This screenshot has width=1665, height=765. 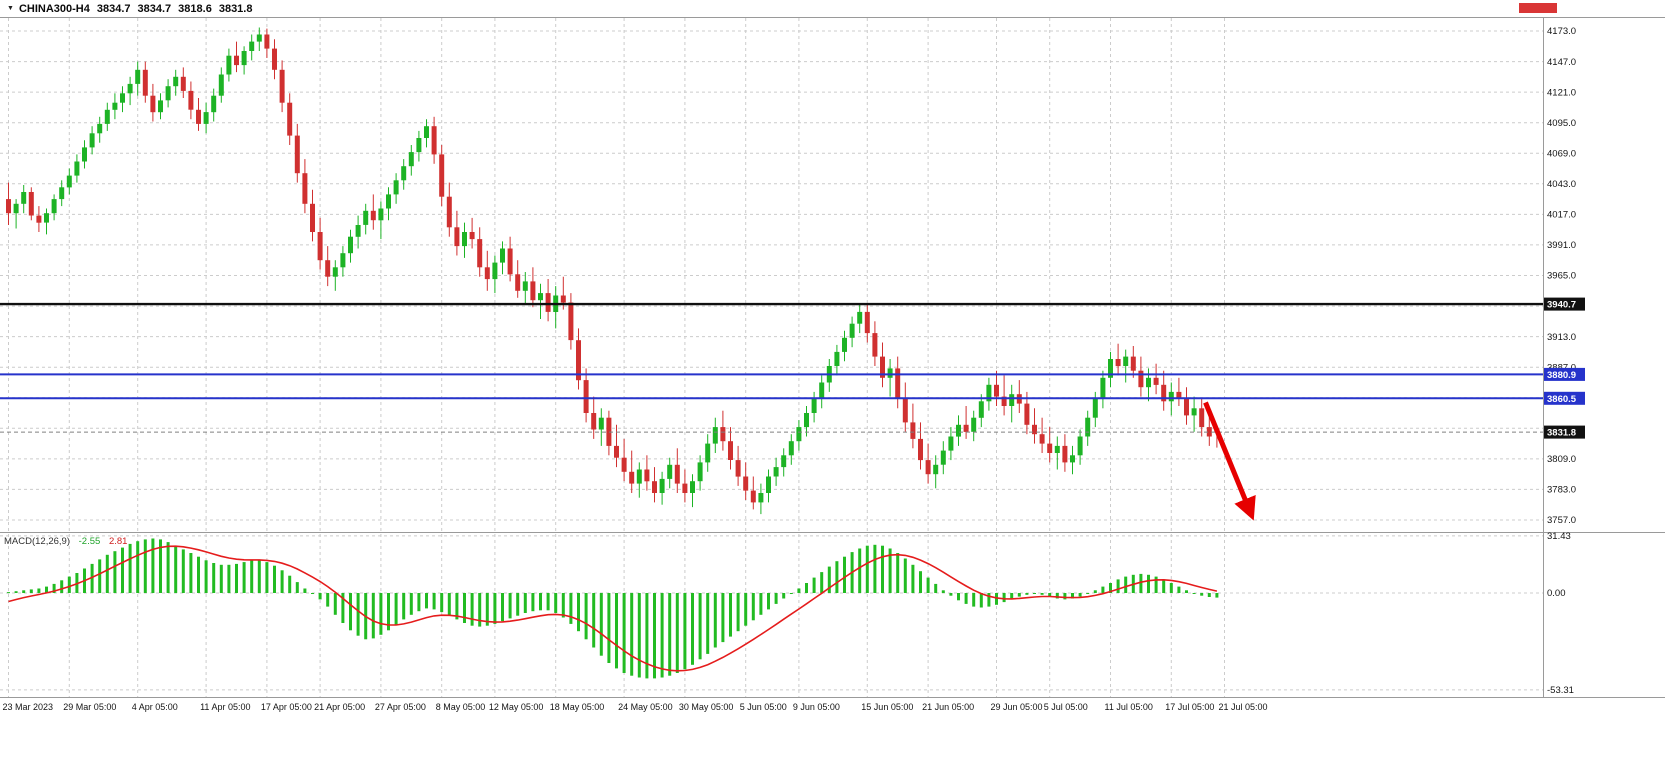 I want to click on date-label: 5 Jul 05:00, so click(x=1066, y=707).